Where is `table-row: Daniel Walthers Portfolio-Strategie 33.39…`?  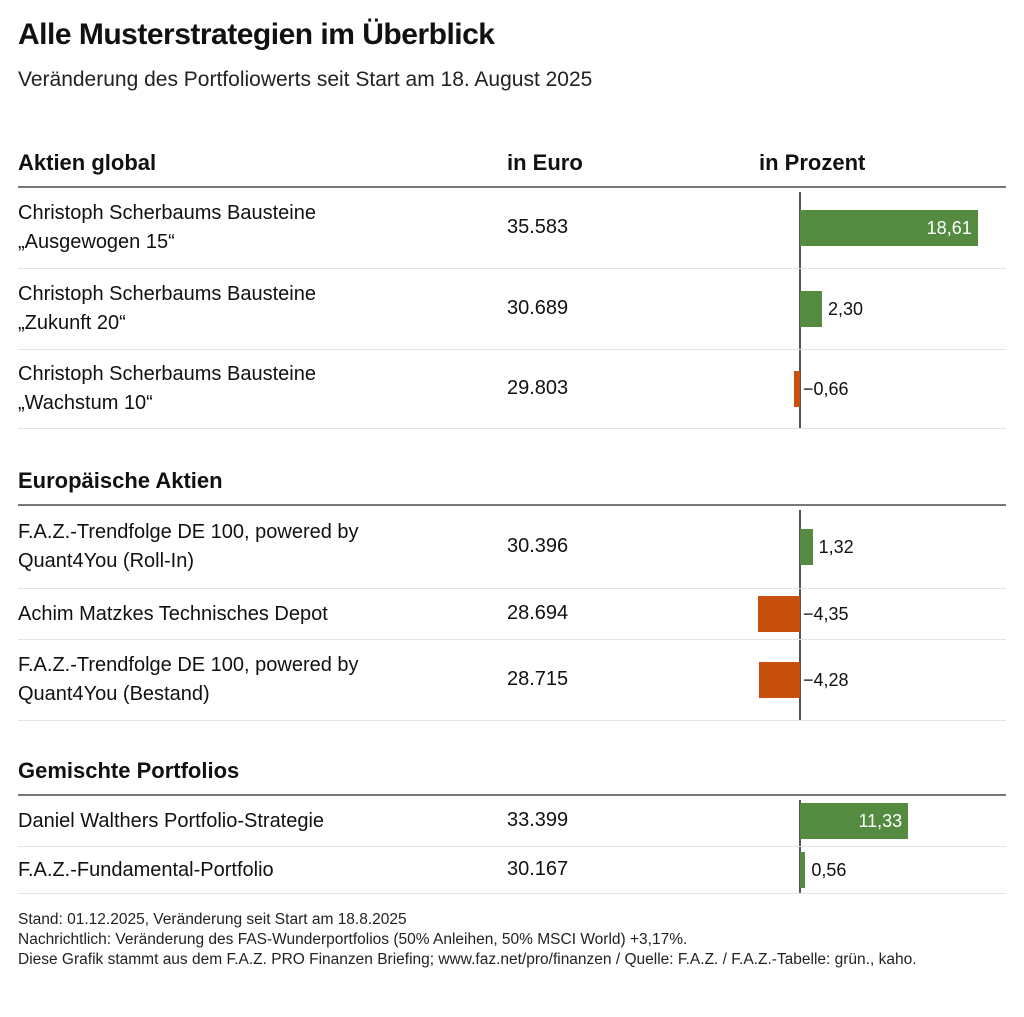 table-row: Daniel Walthers Portfolio-Strategie 33.39… is located at coordinates (512, 821).